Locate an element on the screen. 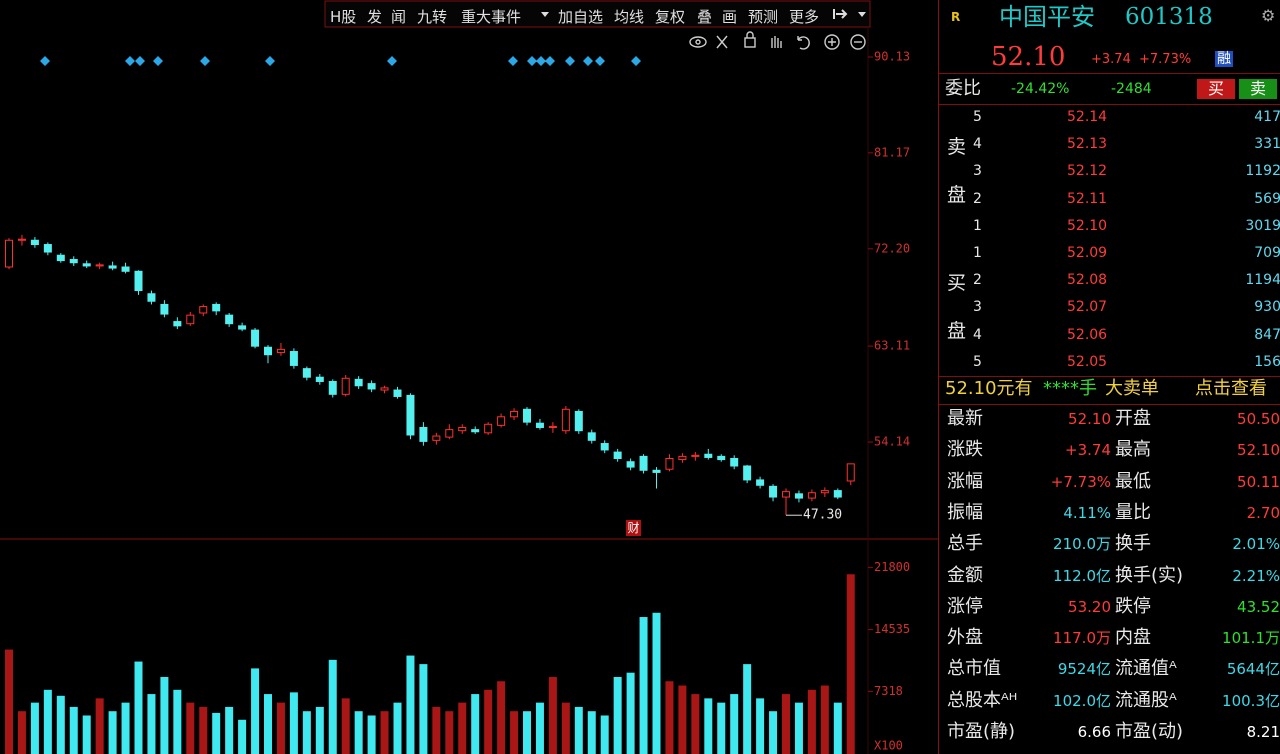  toolbar-item: 均线 is located at coordinates (629, 17).